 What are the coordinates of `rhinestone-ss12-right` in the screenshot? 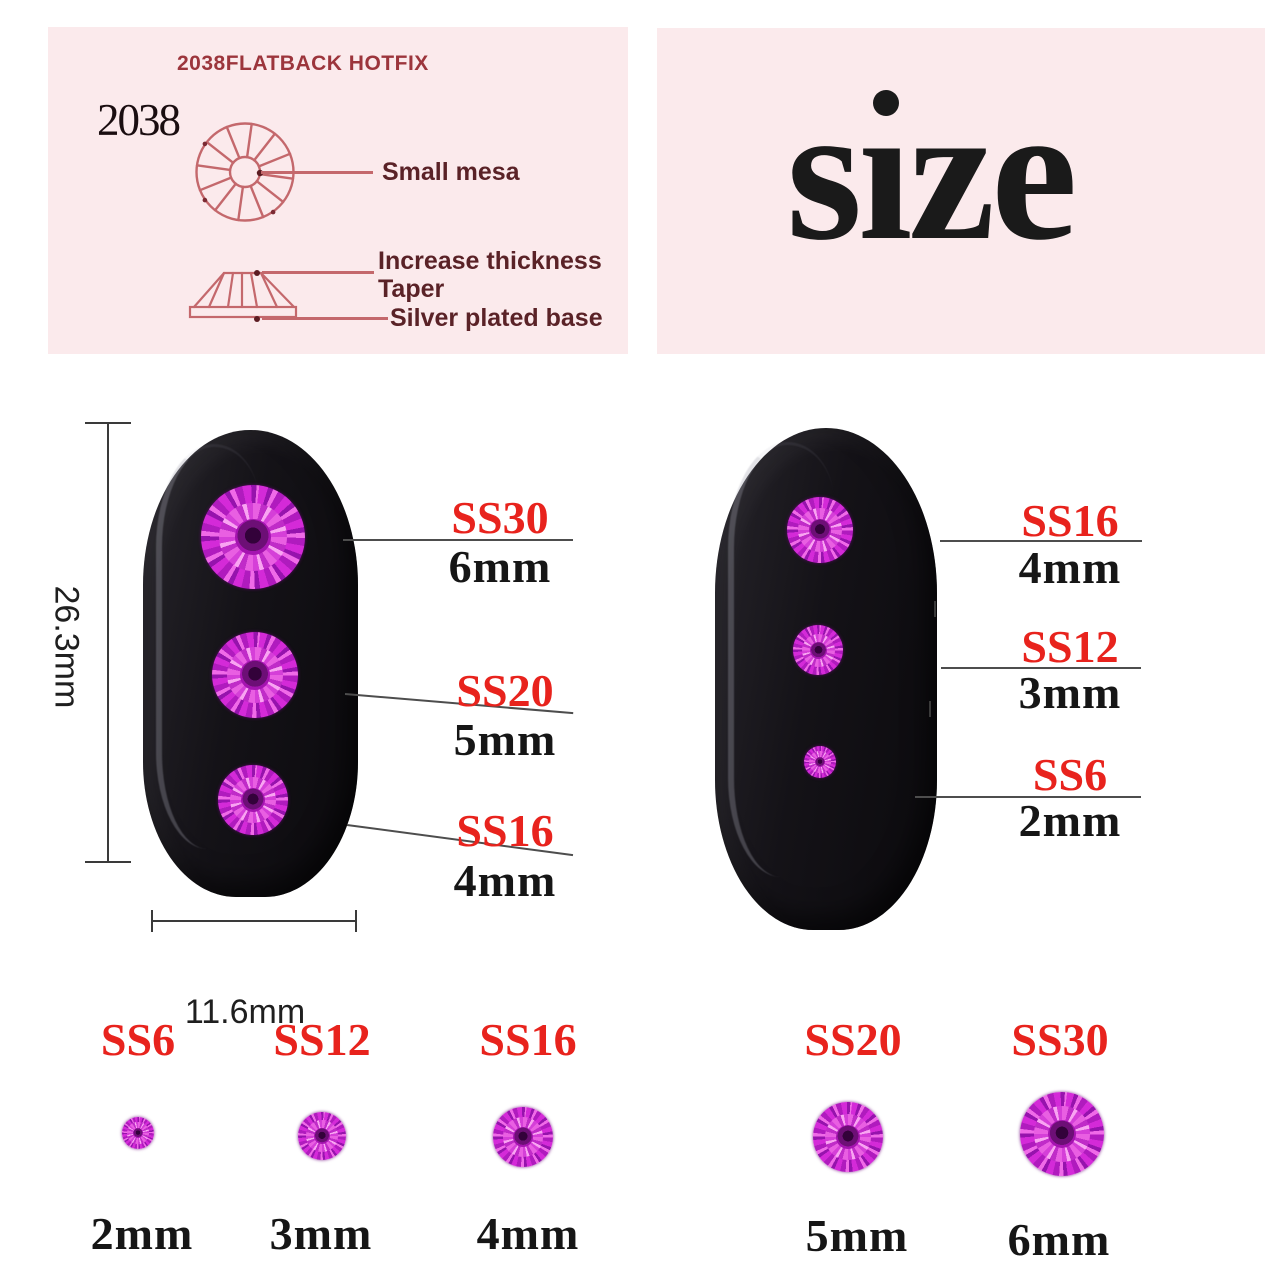 It's located at (818, 650).